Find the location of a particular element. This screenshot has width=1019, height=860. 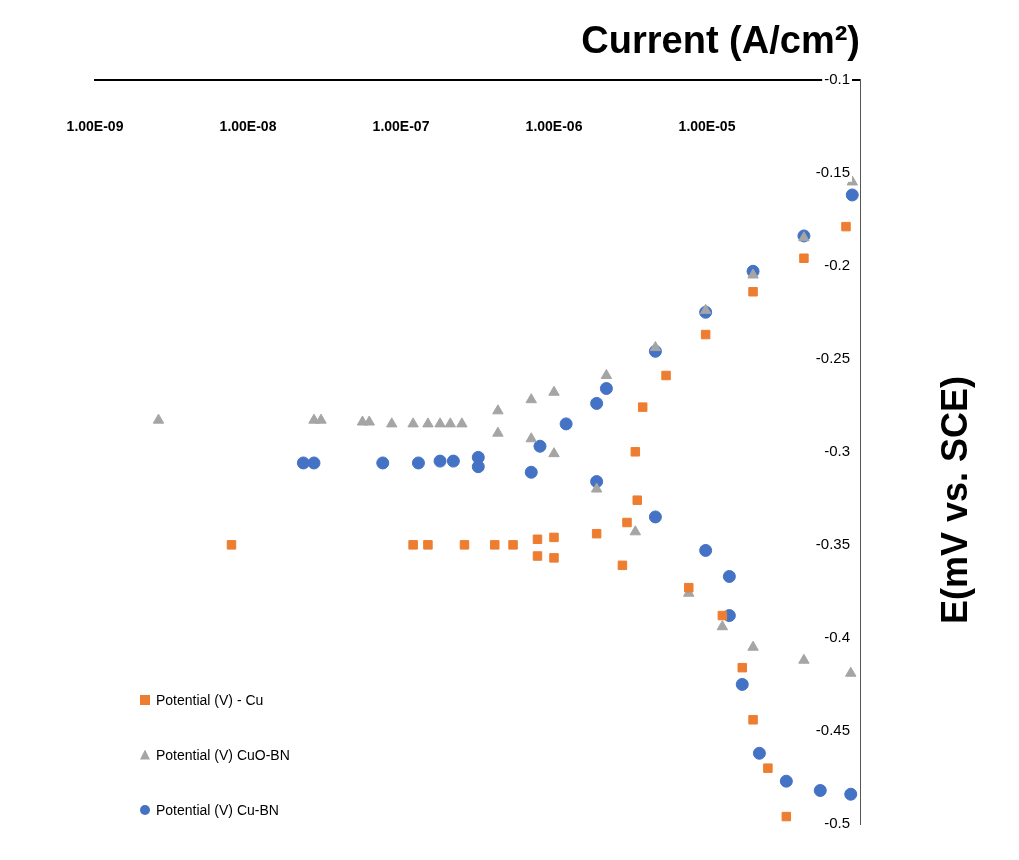

x-tick-label: 1.00E-06 is located at coordinates (554, 126).